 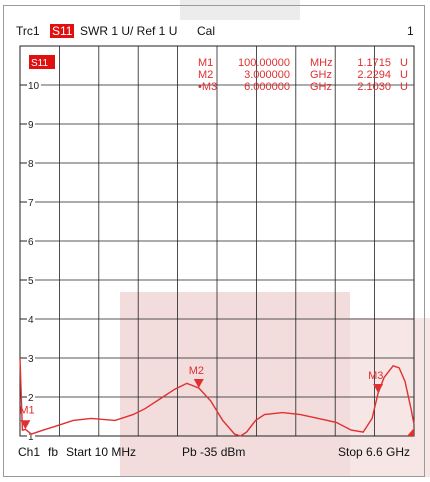 I want to click on y-tick-label: 3, so click(x=31, y=359).